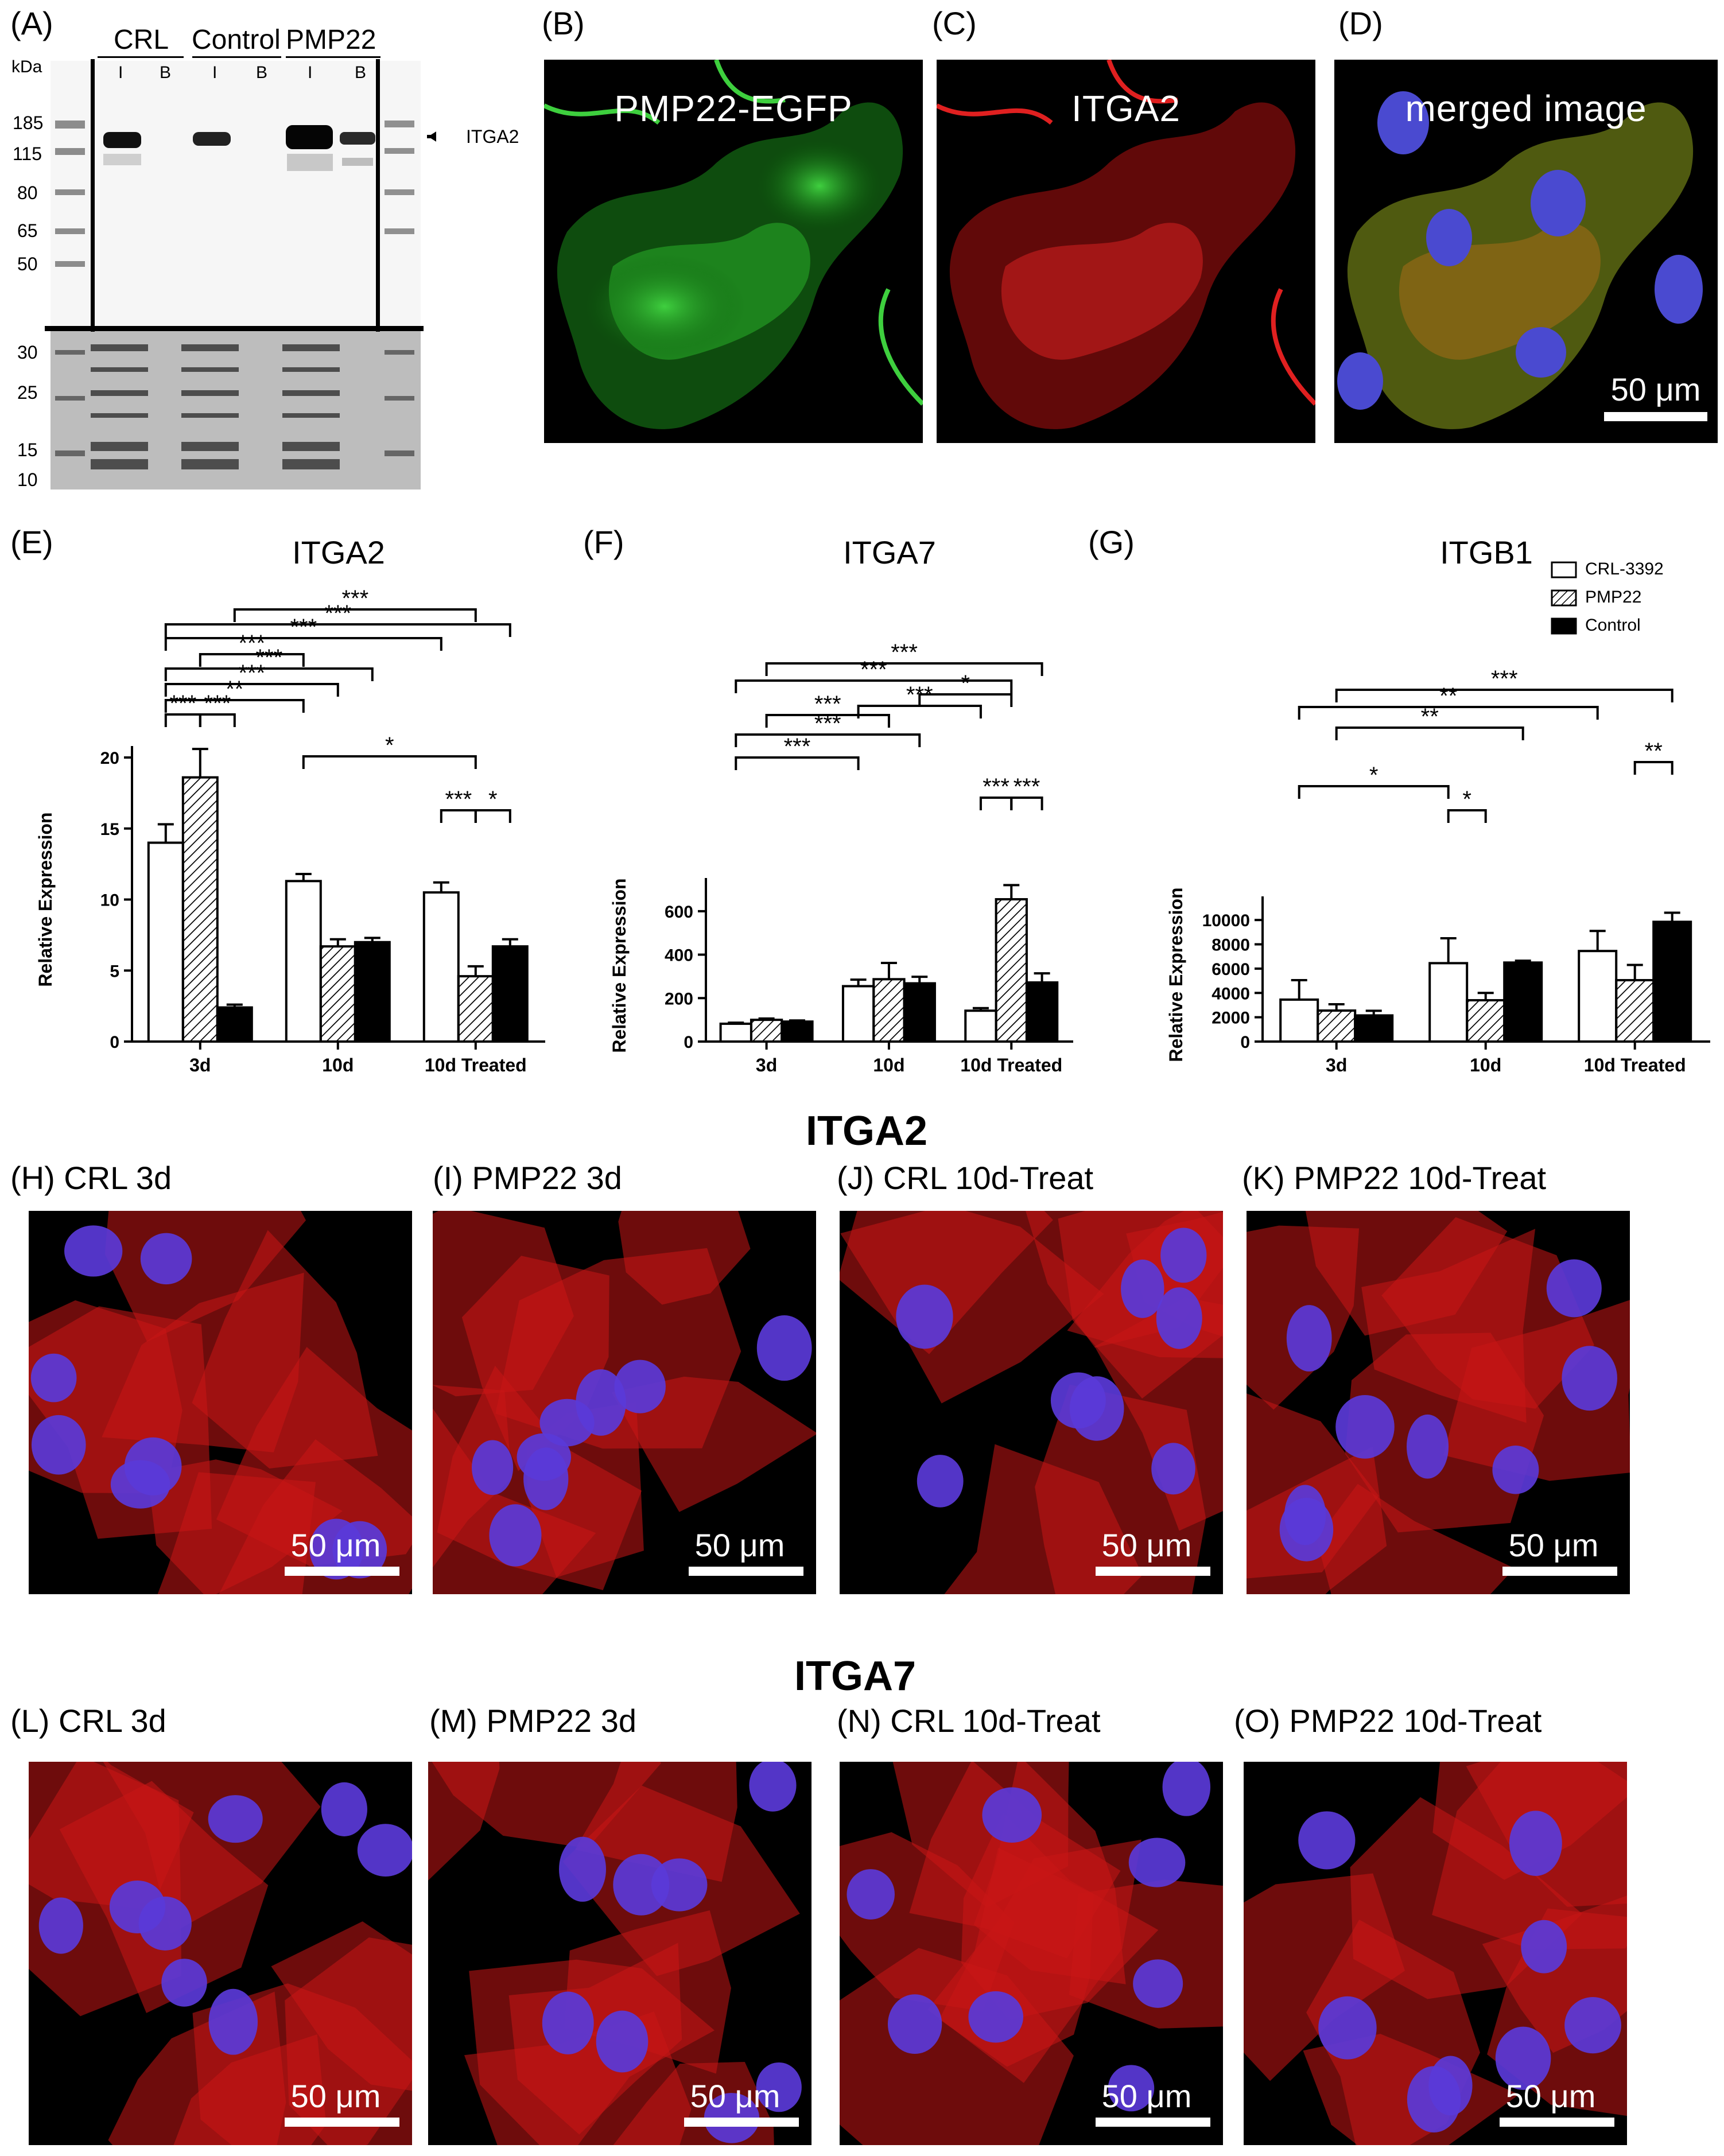  Describe the element at coordinates (91, 1178) in the screenshot. I see `panel-label-h: (H) CRL 3d` at that location.